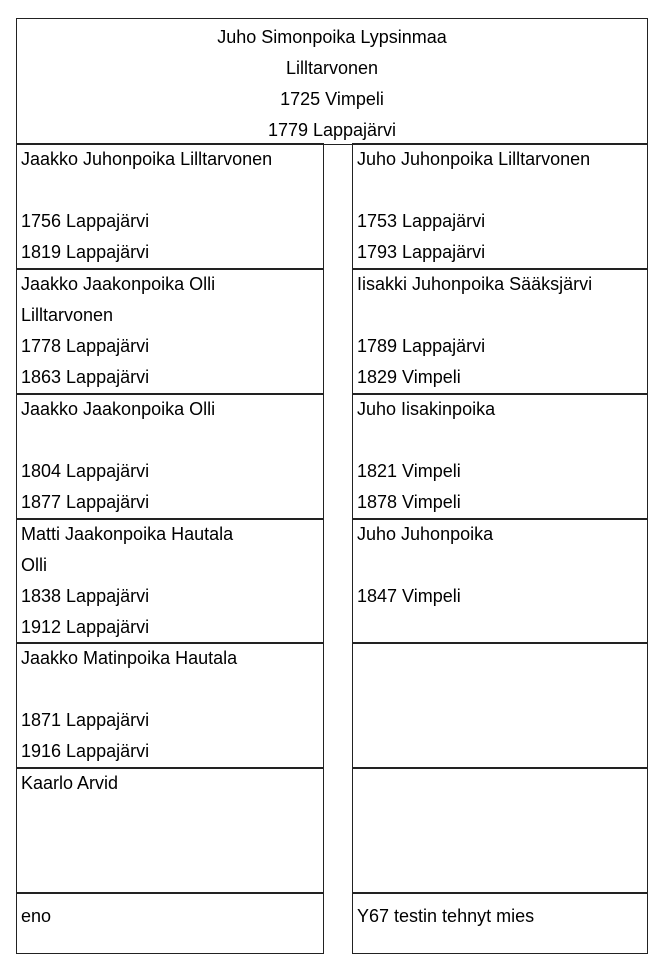 Image resolution: width=663 pixels, height=973 pixels. I want to click on cell-line: 1912 Lappajärvi, so click(85, 627).